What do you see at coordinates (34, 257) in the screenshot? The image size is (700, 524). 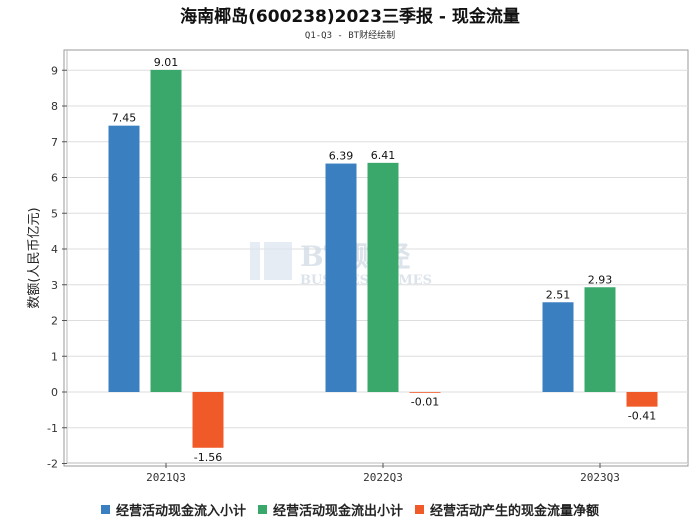 I see `y-axis-label: 数额(人民币亿元)` at bounding box center [34, 257].